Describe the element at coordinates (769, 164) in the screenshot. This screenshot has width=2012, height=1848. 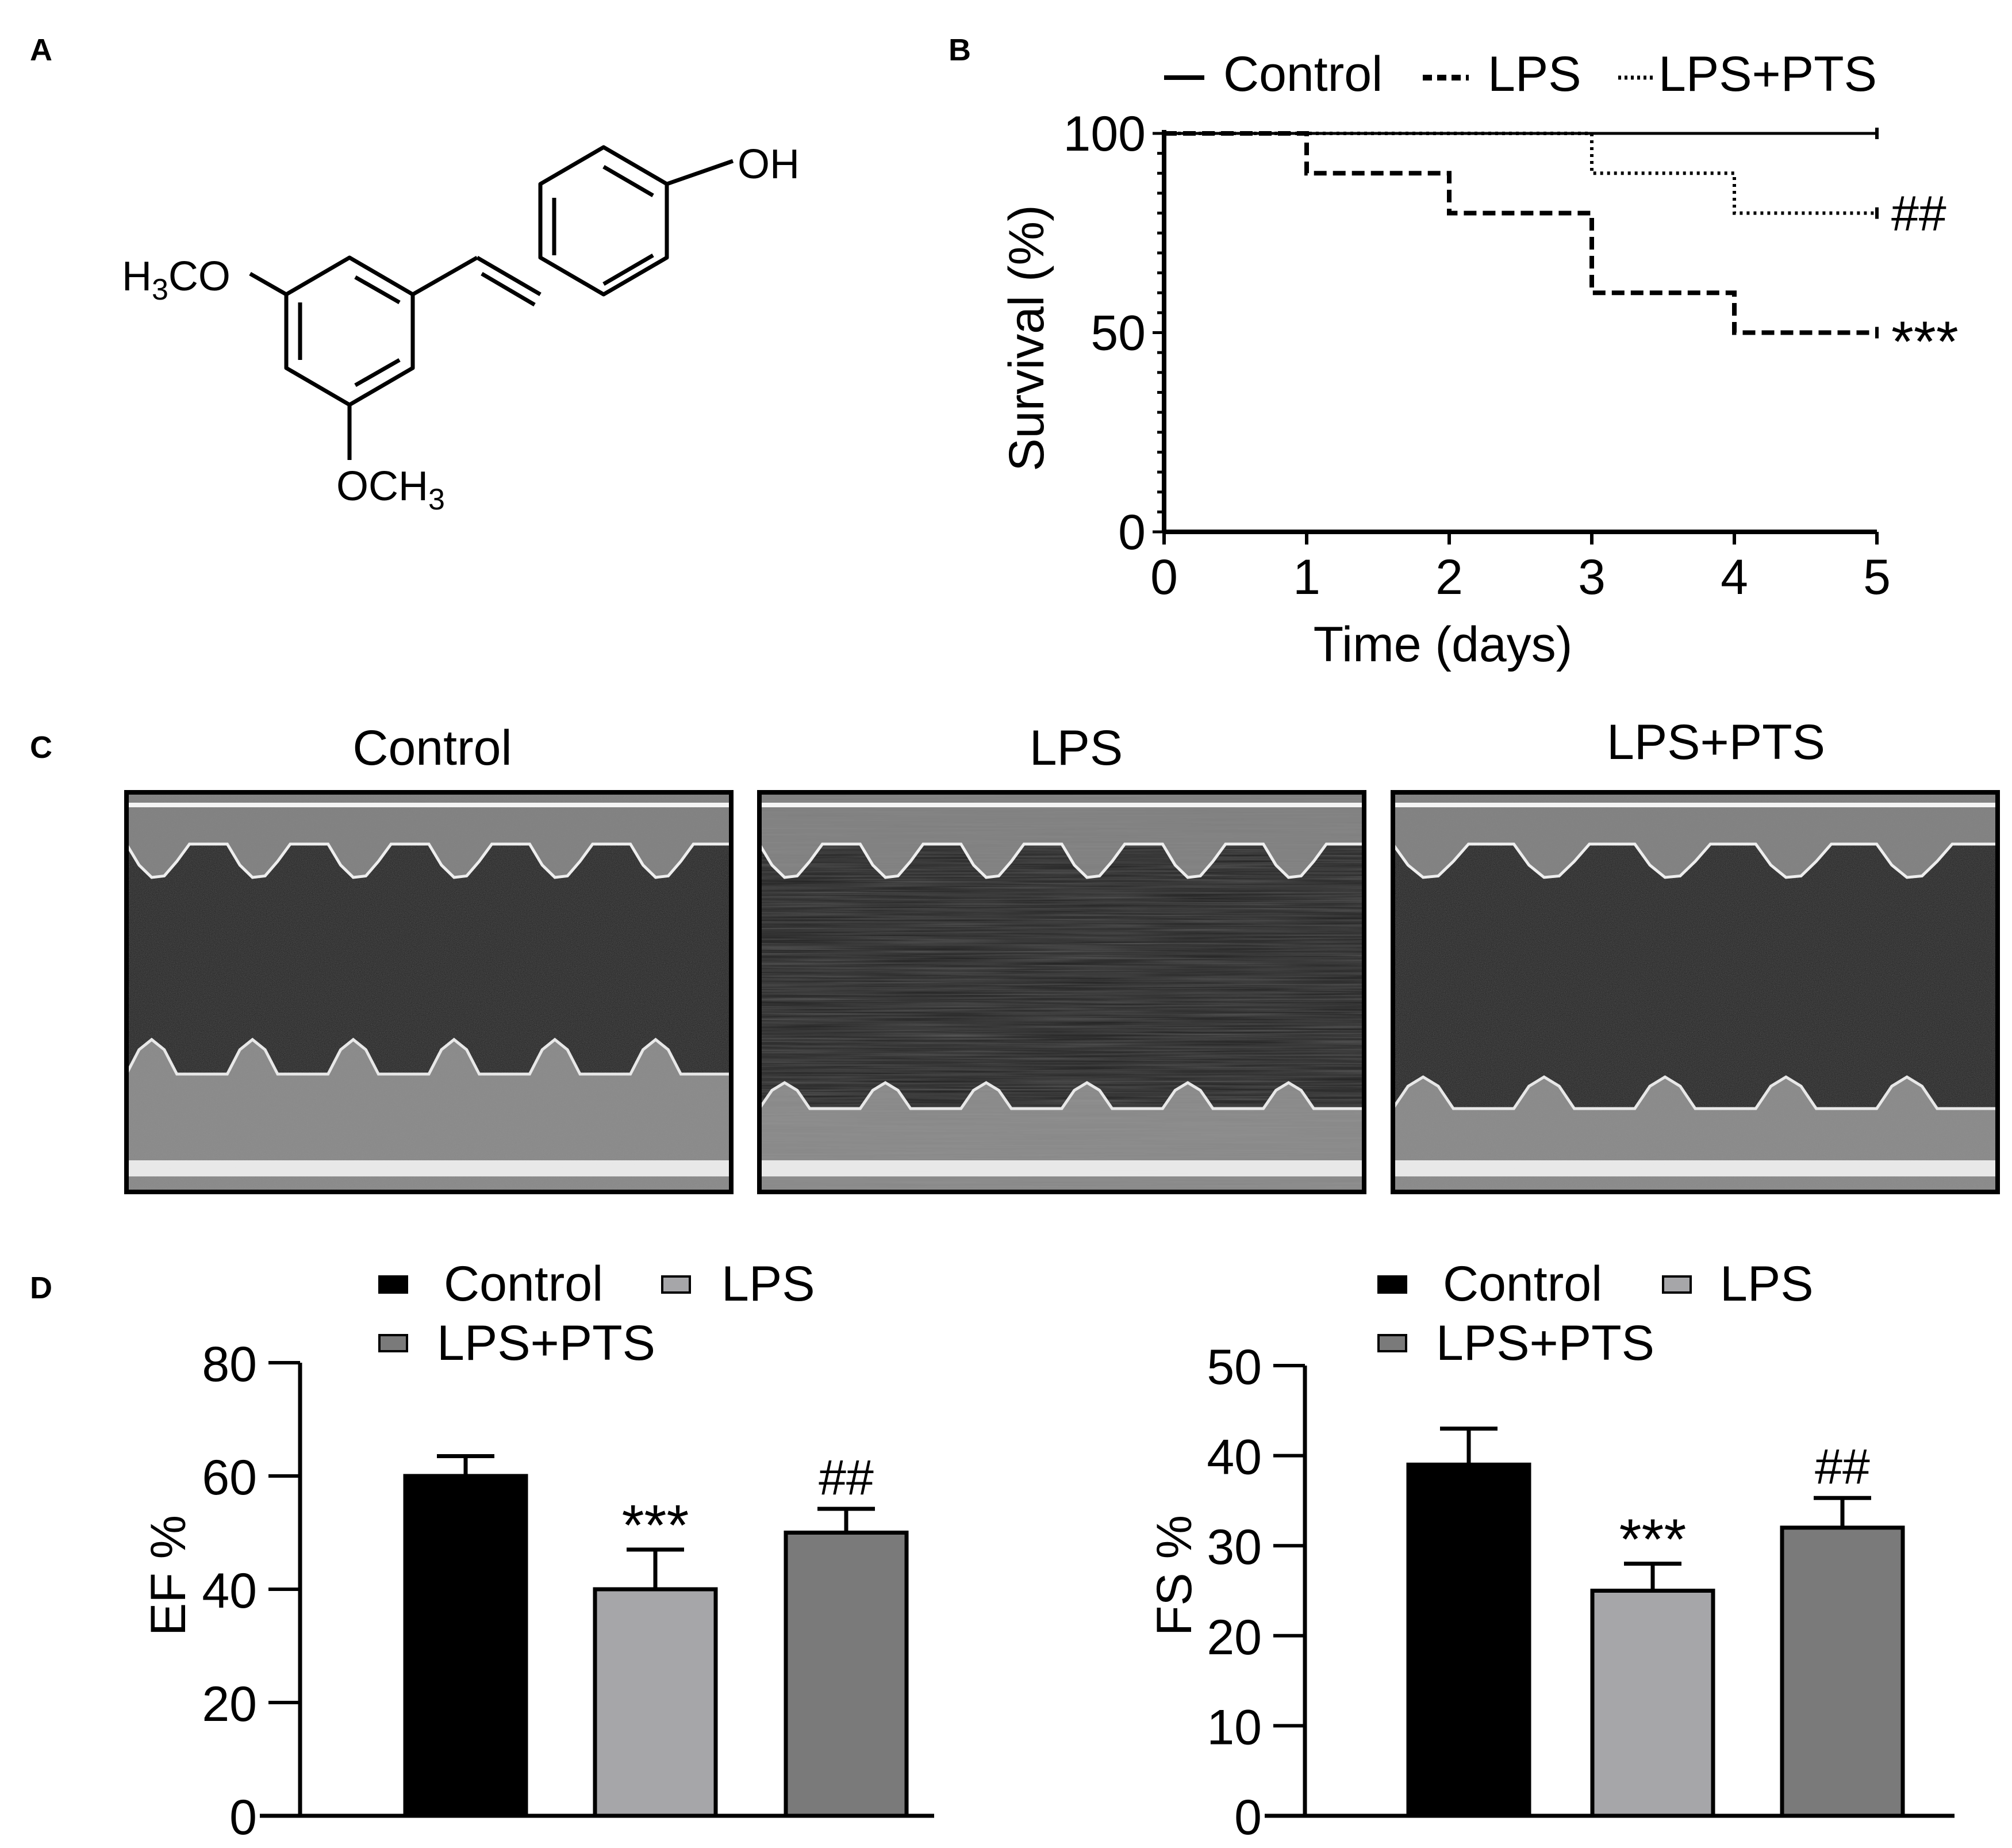
I see `structure-oh: OH` at that location.